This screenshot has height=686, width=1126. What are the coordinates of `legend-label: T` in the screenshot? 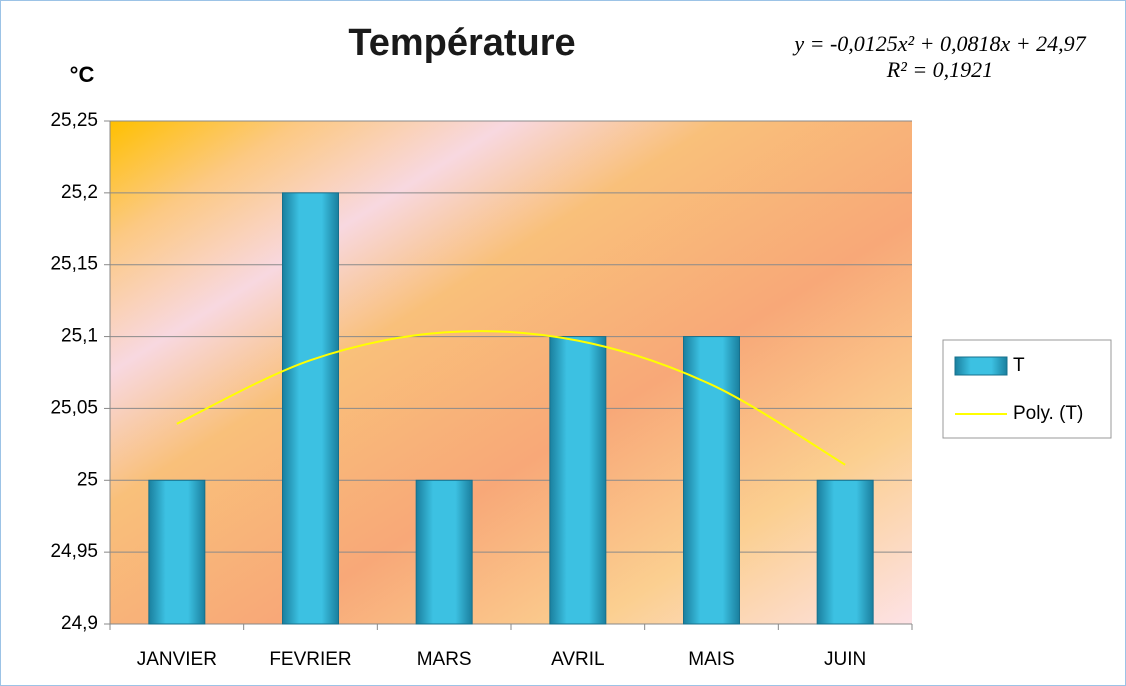 It's located at (1019, 365).